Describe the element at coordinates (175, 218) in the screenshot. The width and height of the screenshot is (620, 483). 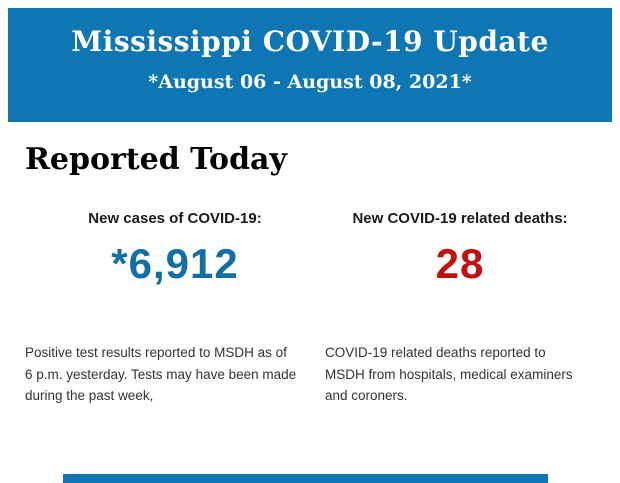
I see `new-cases-label: New cases of COVID-19:` at that location.